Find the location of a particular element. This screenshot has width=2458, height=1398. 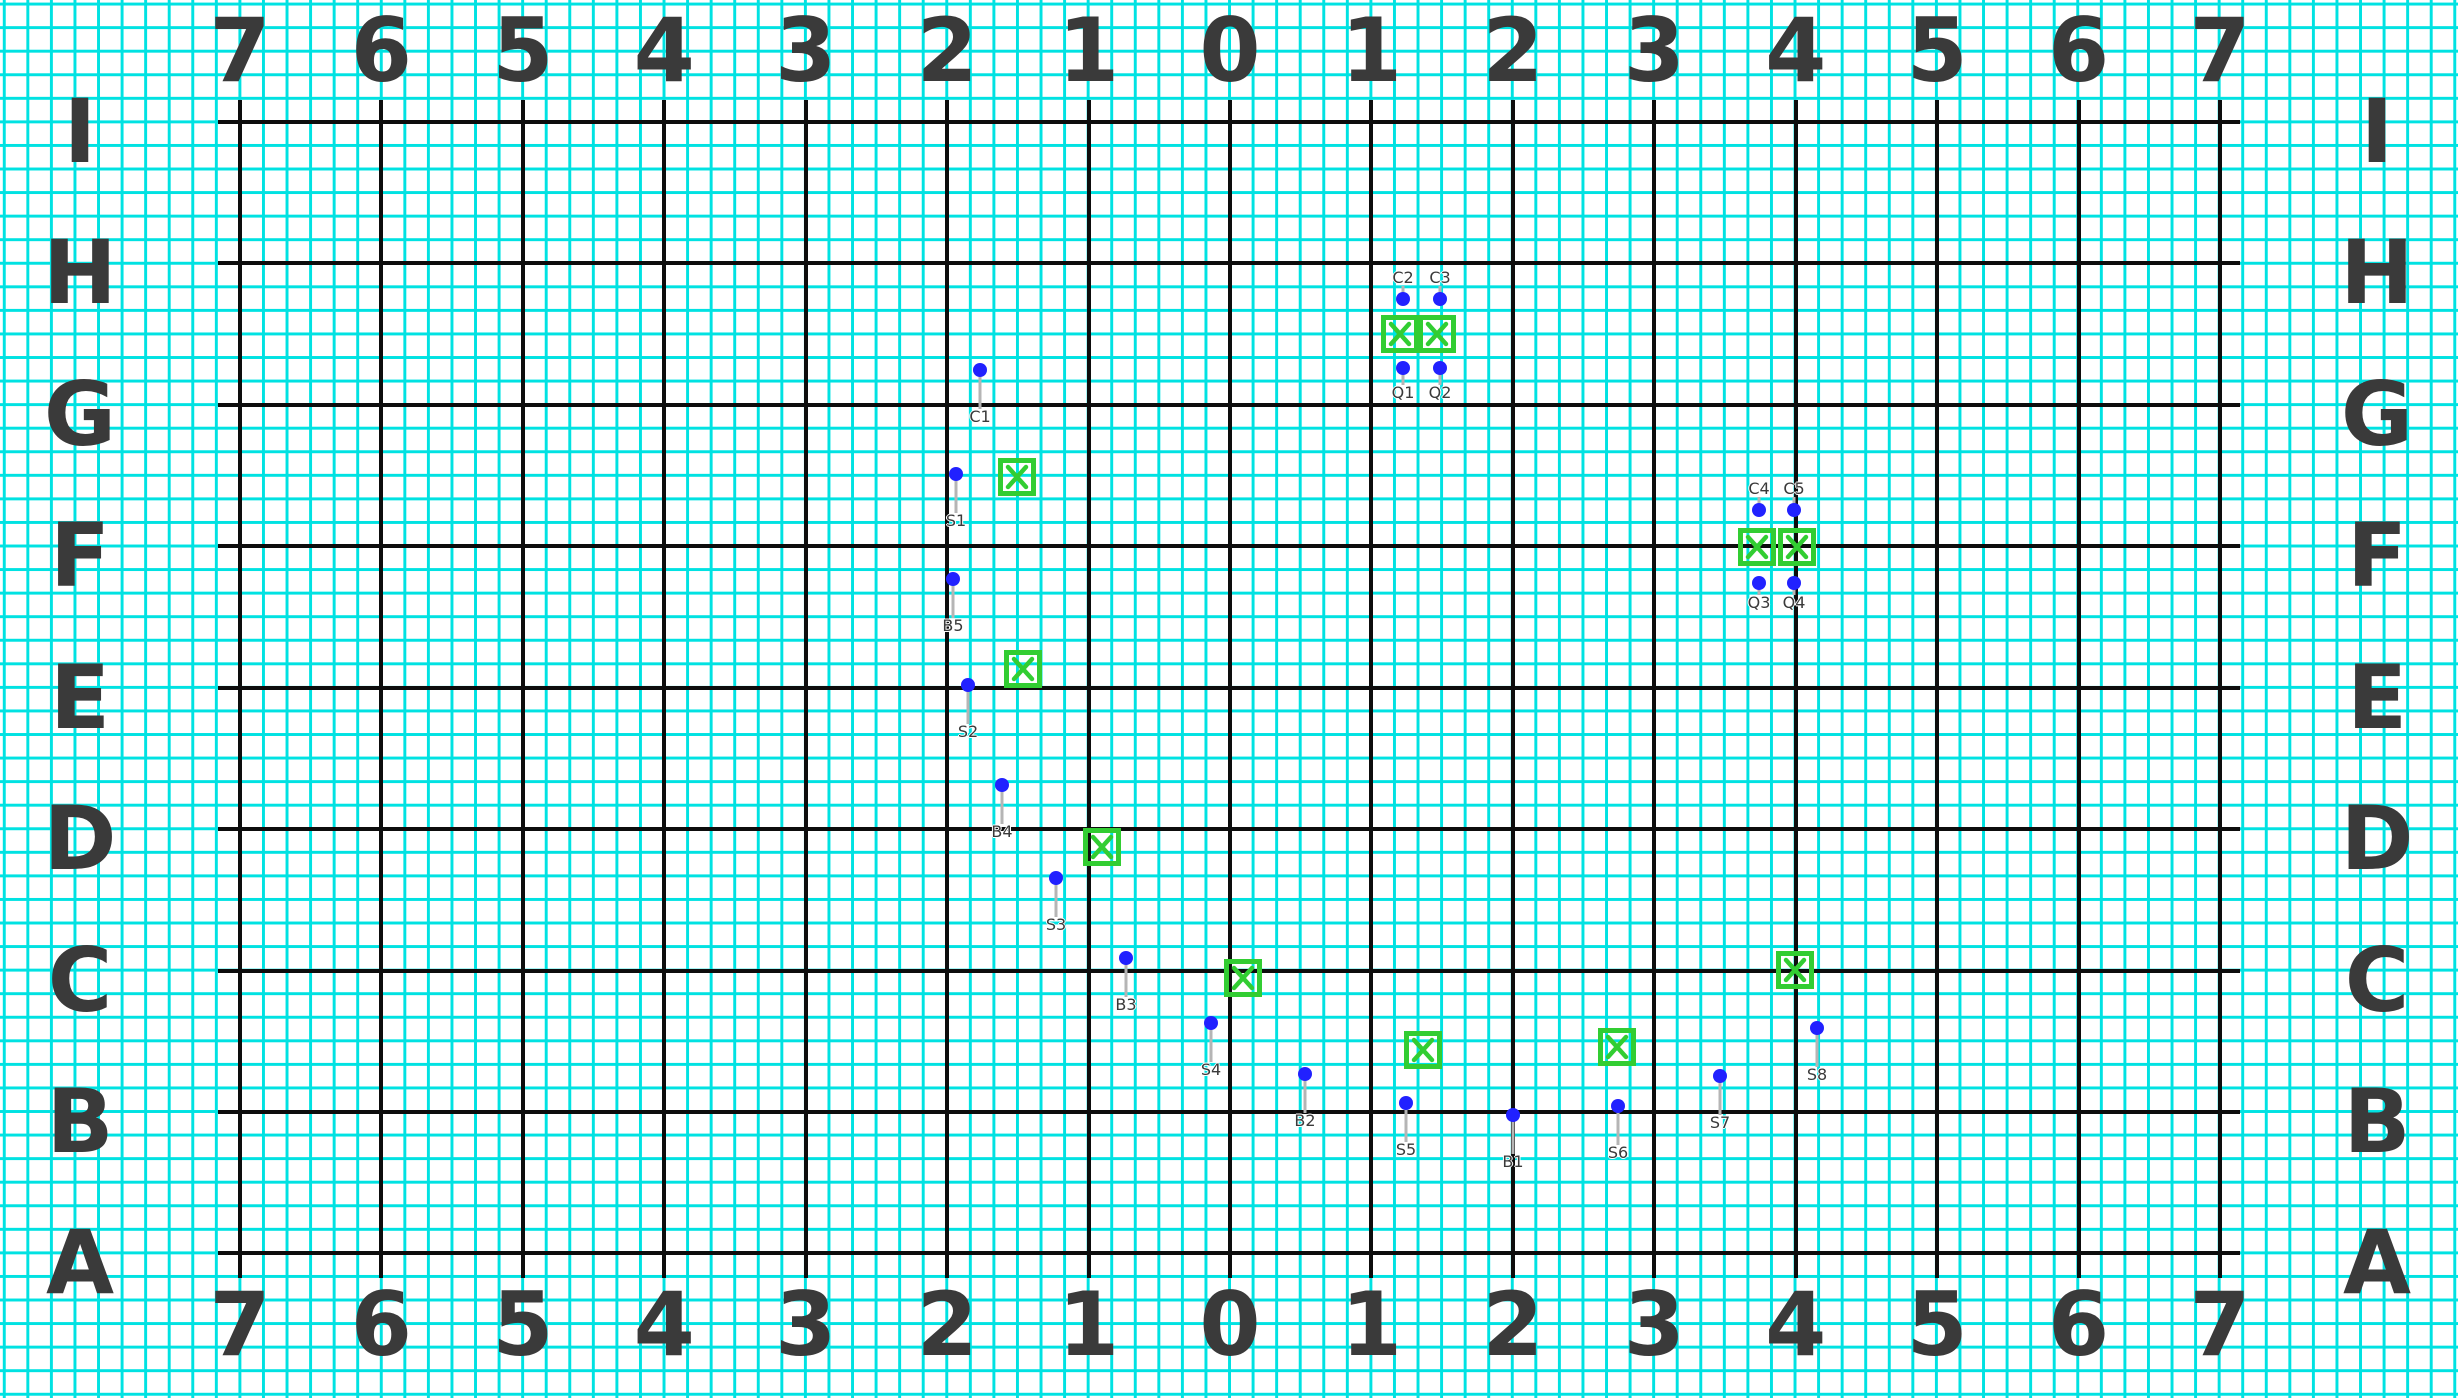

plotted-point-b2 is located at coordinates (1305, 1074).